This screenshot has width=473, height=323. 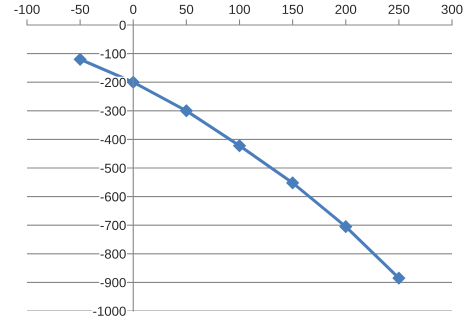 What do you see at coordinates (240, 9) in the screenshot?
I see `x-tick-label: 100` at bounding box center [240, 9].